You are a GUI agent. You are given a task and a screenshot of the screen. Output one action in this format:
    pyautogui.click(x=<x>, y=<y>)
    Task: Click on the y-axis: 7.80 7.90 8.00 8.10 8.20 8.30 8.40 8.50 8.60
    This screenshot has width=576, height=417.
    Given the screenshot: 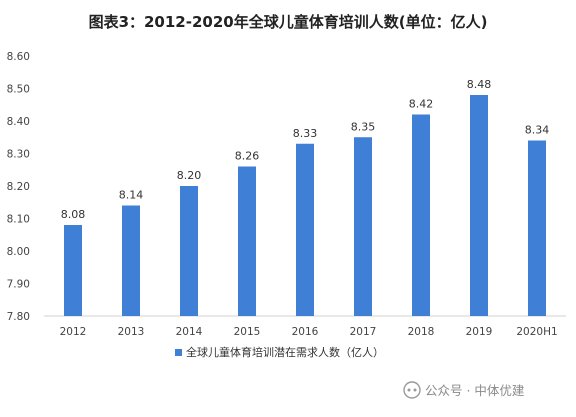 What is the action you would take?
    pyautogui.click(x=18, y=187)
    